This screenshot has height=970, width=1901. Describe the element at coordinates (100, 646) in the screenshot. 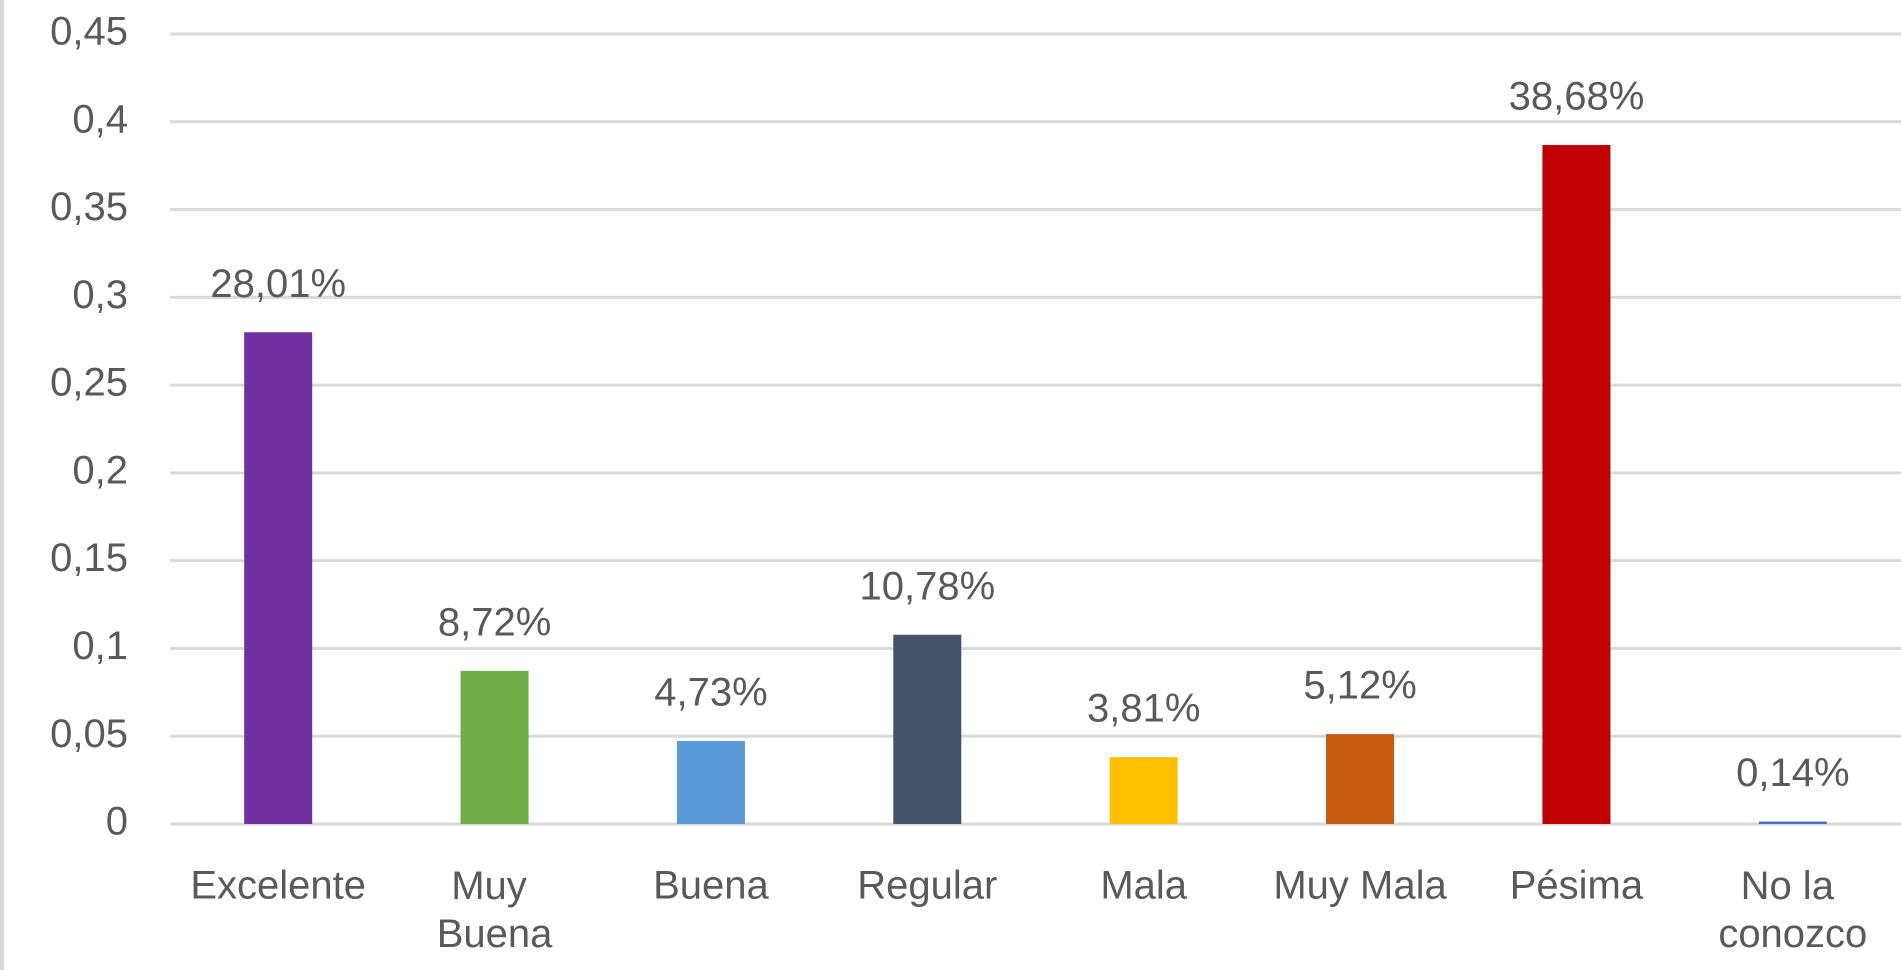

I see `y-tick-label: 0,1` at that location.